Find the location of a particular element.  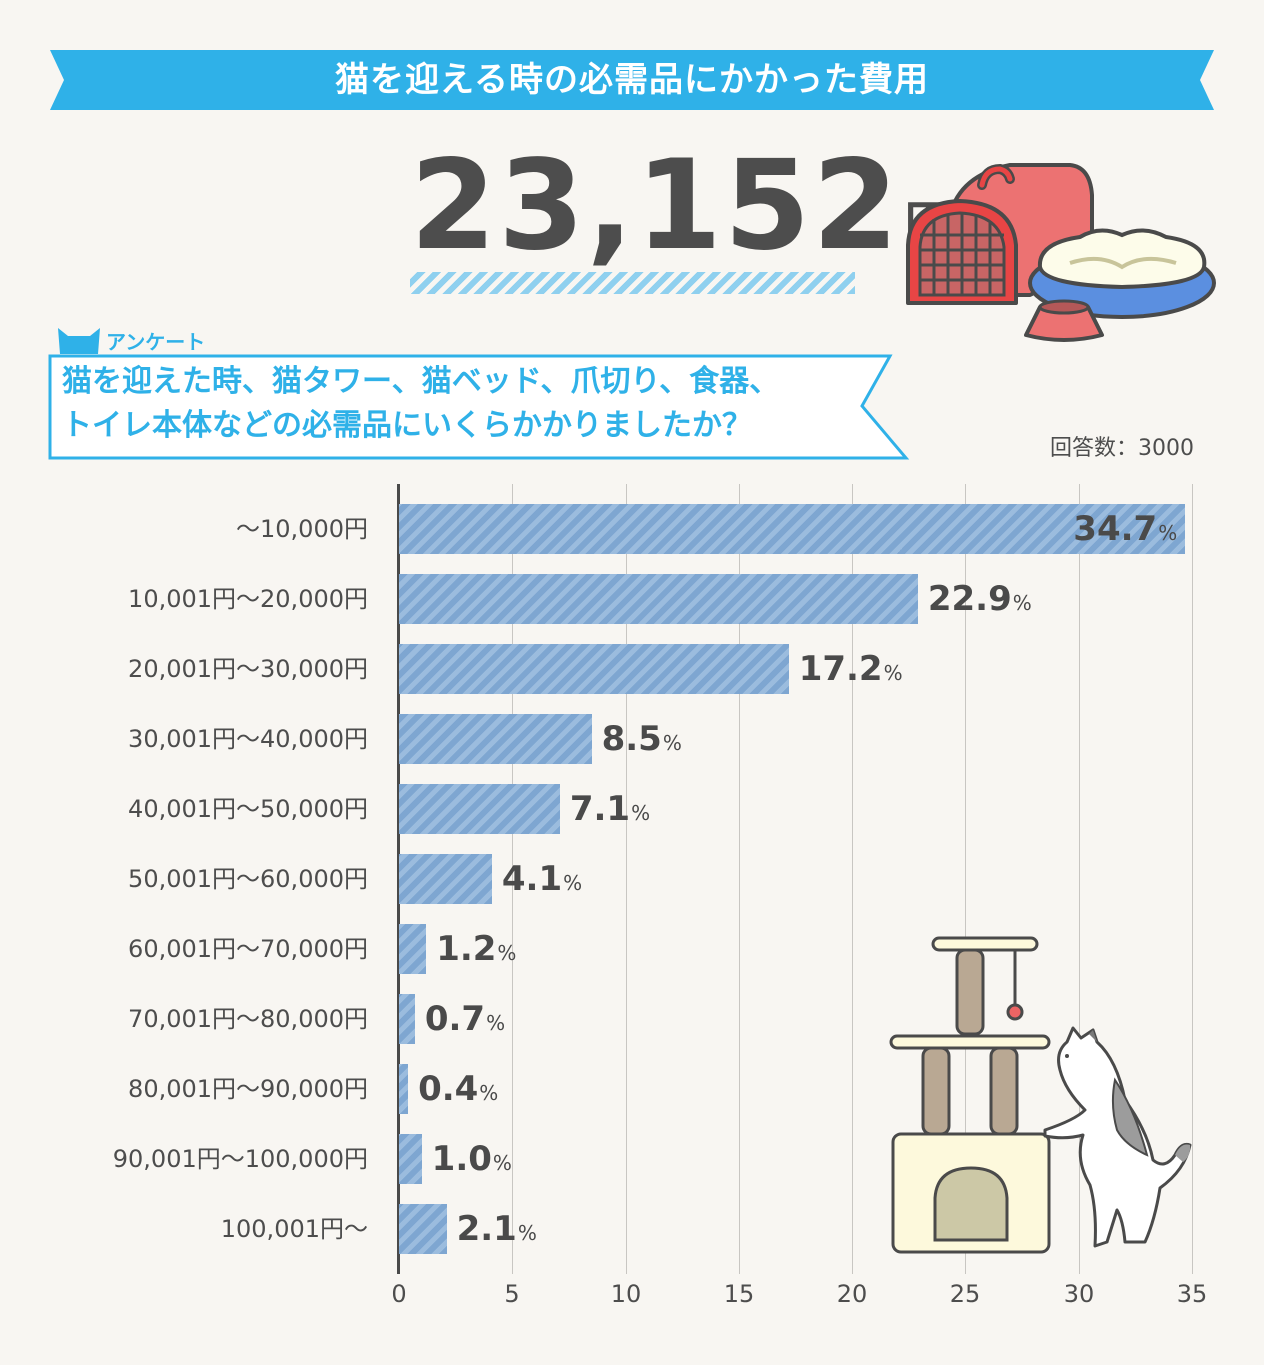

value-label: 0.7% is located at coordinates (465, 1019).